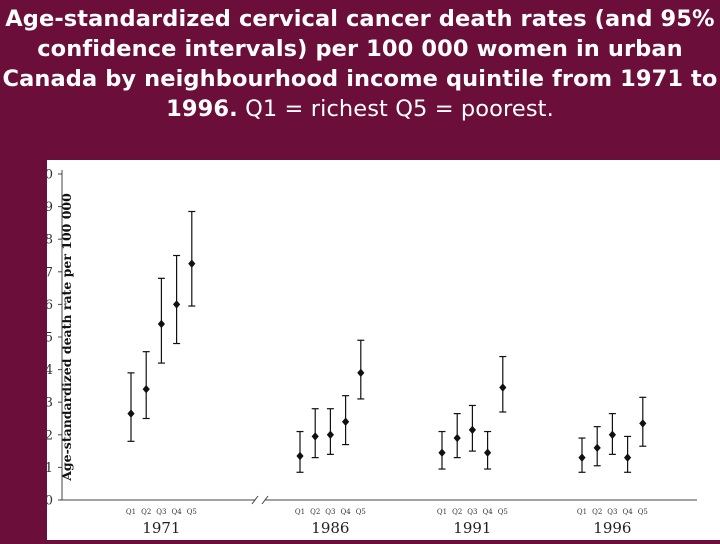 The height and width of the screenshot is (544, 720). Describe the element at coordinates (487, 512) in the screenshot. I see `x-tick-label-1991-Q4: Q4` at that location.